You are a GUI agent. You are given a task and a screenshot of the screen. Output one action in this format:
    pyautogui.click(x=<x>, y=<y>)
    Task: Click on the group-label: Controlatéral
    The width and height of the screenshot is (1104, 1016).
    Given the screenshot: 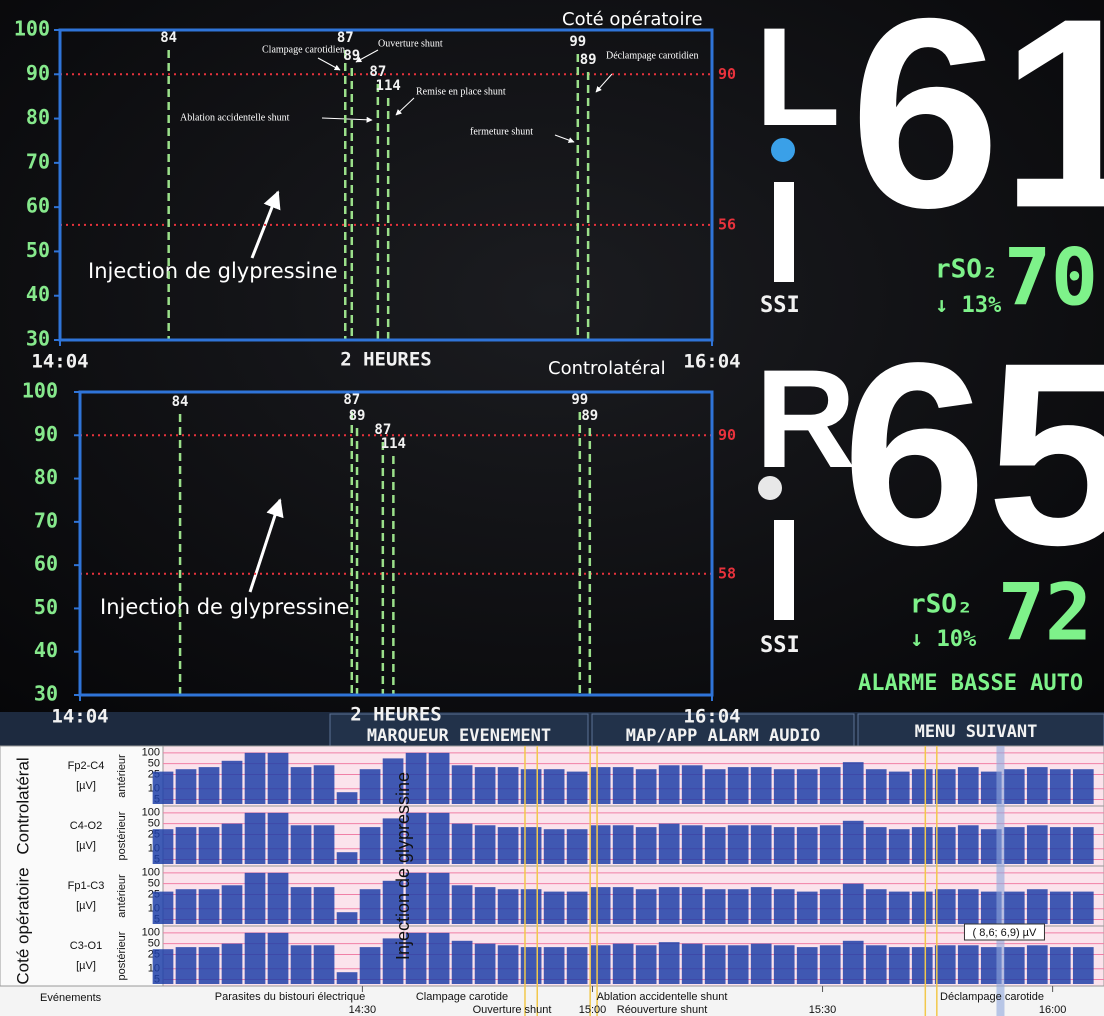 What is the action you would take?
    pyautogui.click(x=22, y=805)
    